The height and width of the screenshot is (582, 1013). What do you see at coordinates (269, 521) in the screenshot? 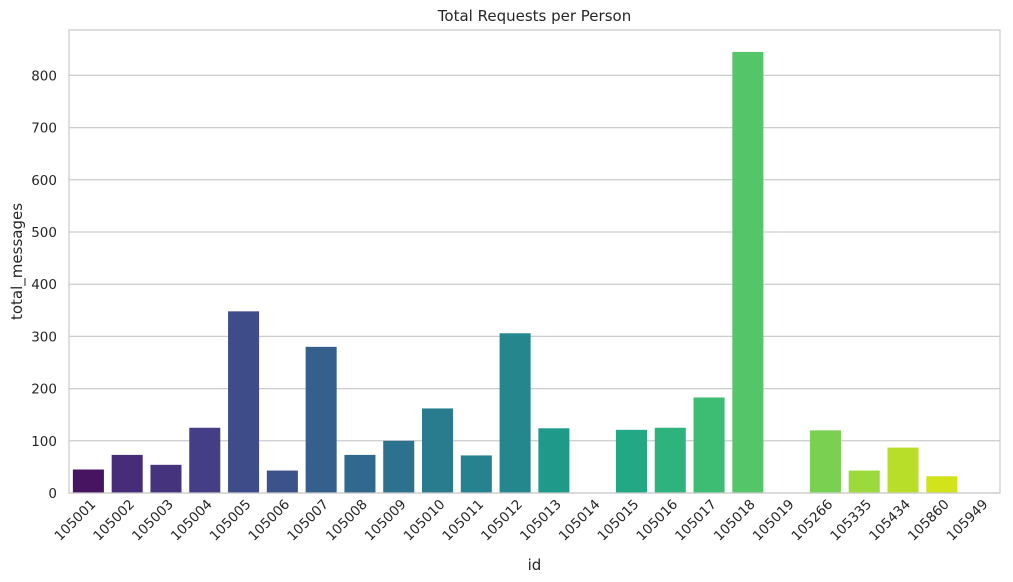
I see `x-tick-label: 105006` at bounding box center [269, 521].